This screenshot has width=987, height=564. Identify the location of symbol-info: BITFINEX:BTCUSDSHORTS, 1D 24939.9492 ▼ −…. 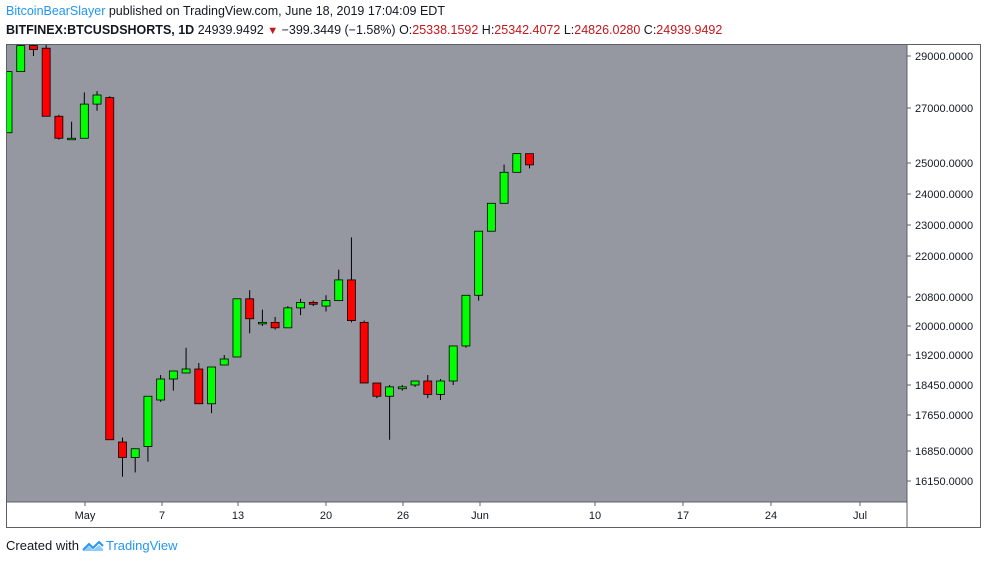
(364, 30).